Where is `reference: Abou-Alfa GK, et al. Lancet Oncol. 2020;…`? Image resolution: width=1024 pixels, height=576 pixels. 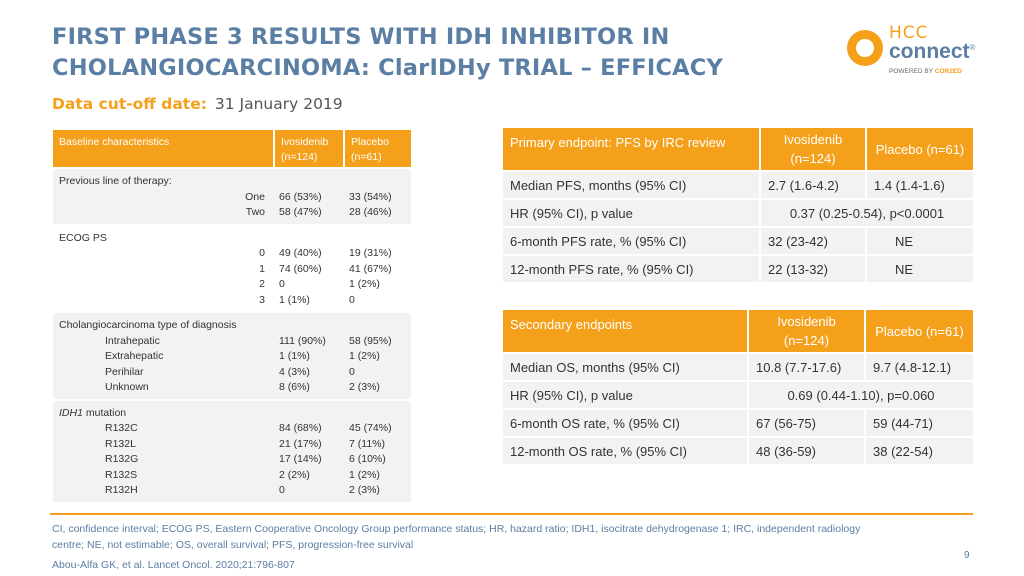
reference: Abou-Alfa GK, et al. Lancet Oncol. 2020;… is located at coordinates (173, 565).